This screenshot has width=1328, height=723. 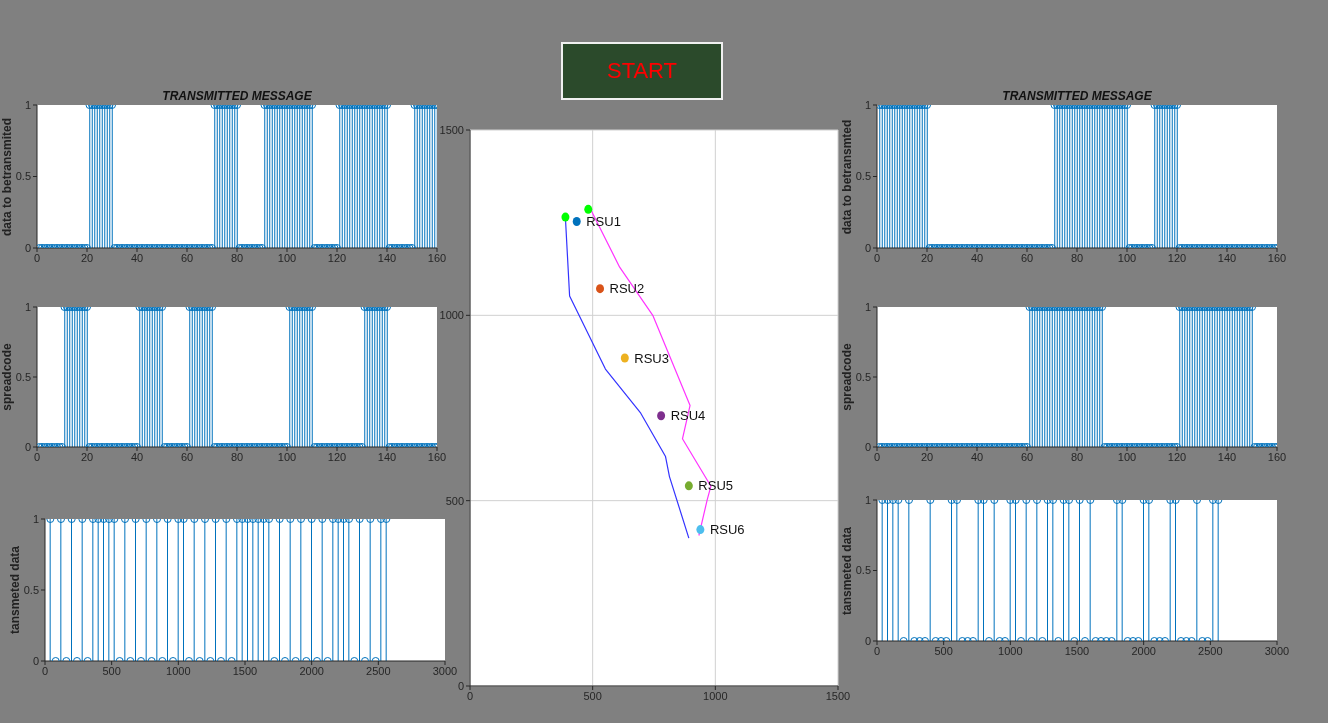 I want to click on y-axis-title: data to betransmited, so click(x=7, y=176).